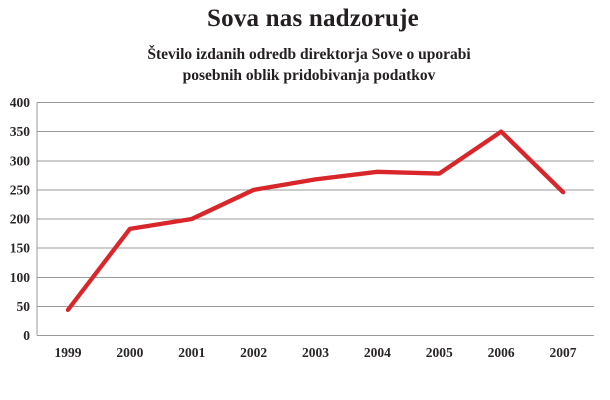 This screenshot has height=400, width=610. What do you see at coordinates (501, 352) in the screenshot?
I see `x-axis-tick-label: 2006` at bounding box center [501, 352].